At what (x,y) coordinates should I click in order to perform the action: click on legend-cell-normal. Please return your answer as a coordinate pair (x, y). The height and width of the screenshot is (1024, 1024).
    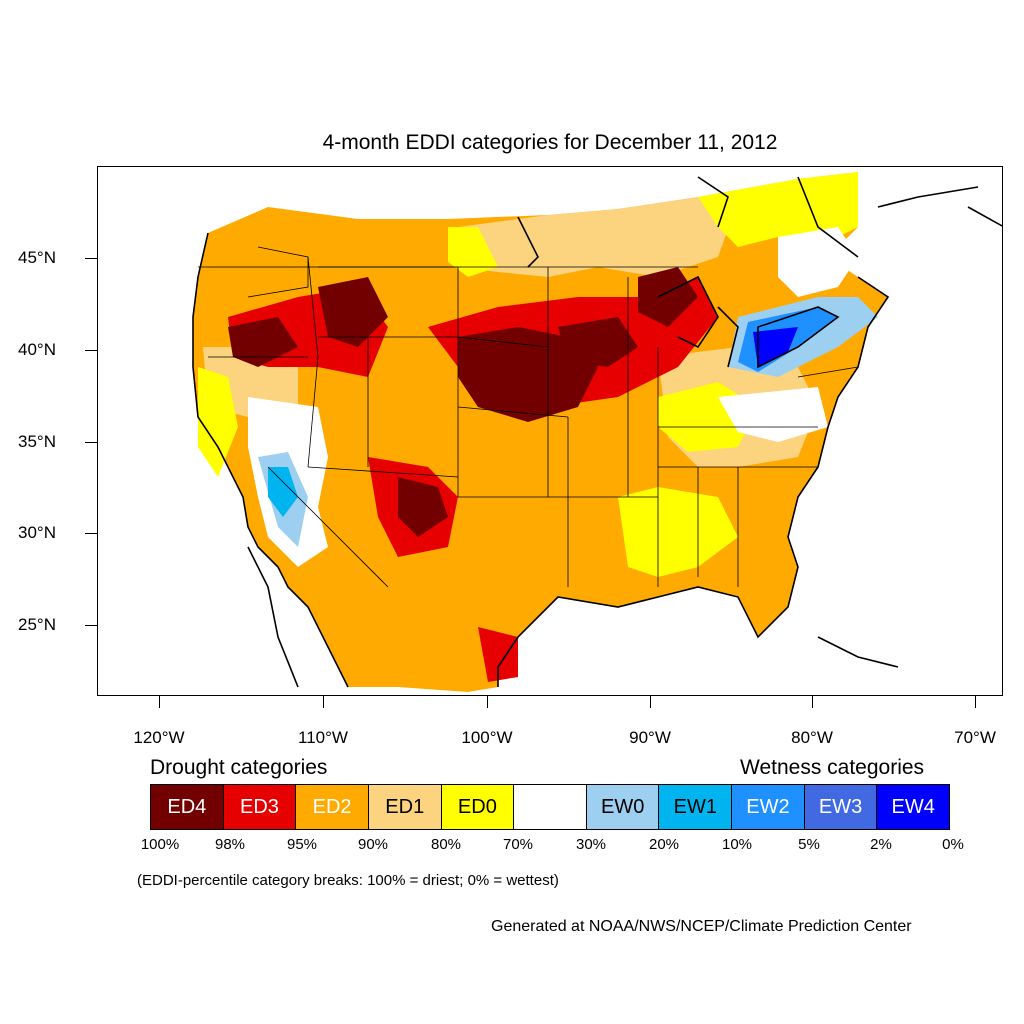
    Looking at the image, I should click on (550, 807).